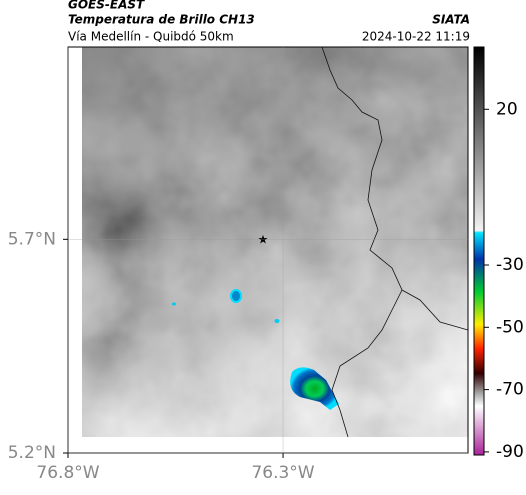  Describe the element at coordinates (282, 473) in the screenshot. I see `x-tick-label: 76.3°W` at that location.